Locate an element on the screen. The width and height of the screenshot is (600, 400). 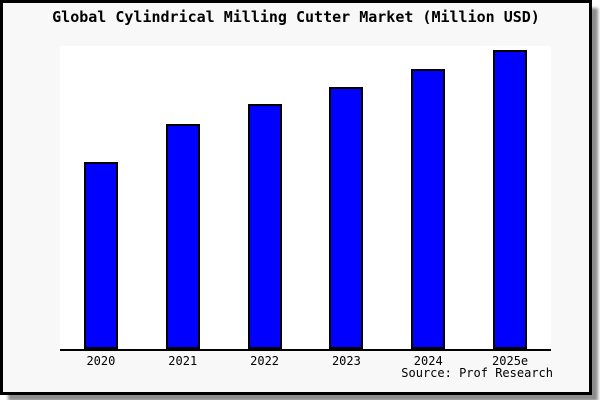
x-axis-label-2020: 2020 is located at coordinates (101, 361).